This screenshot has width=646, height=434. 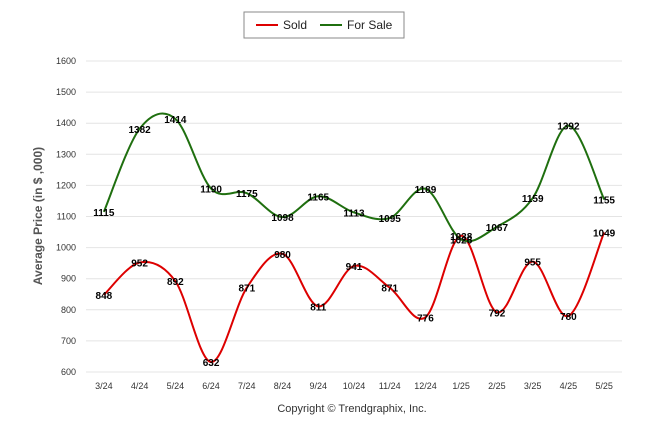 What do you see at coordinates (604, 200) in the screenshot?
I see `for-sale-data-label: 1155` at bounding box center [604, 200].